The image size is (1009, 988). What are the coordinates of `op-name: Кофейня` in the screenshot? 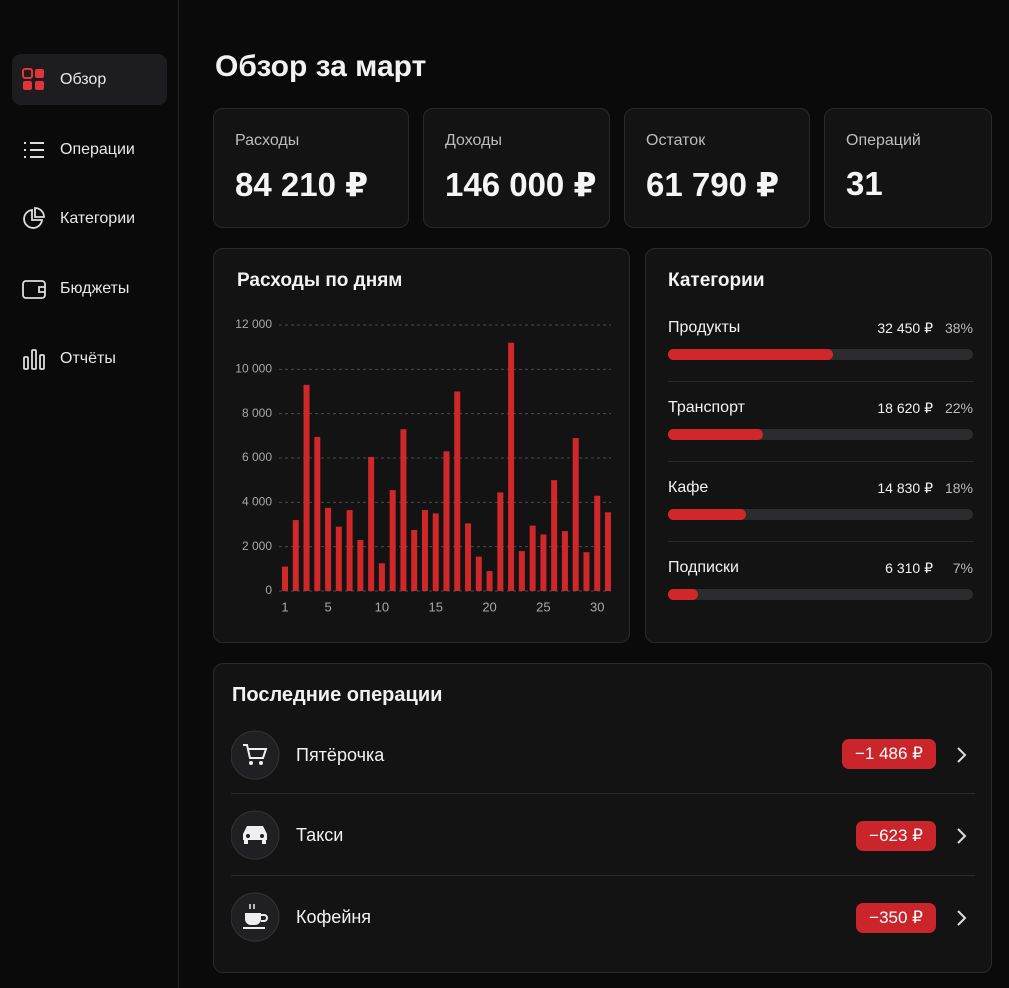 It's located at (334, 917).